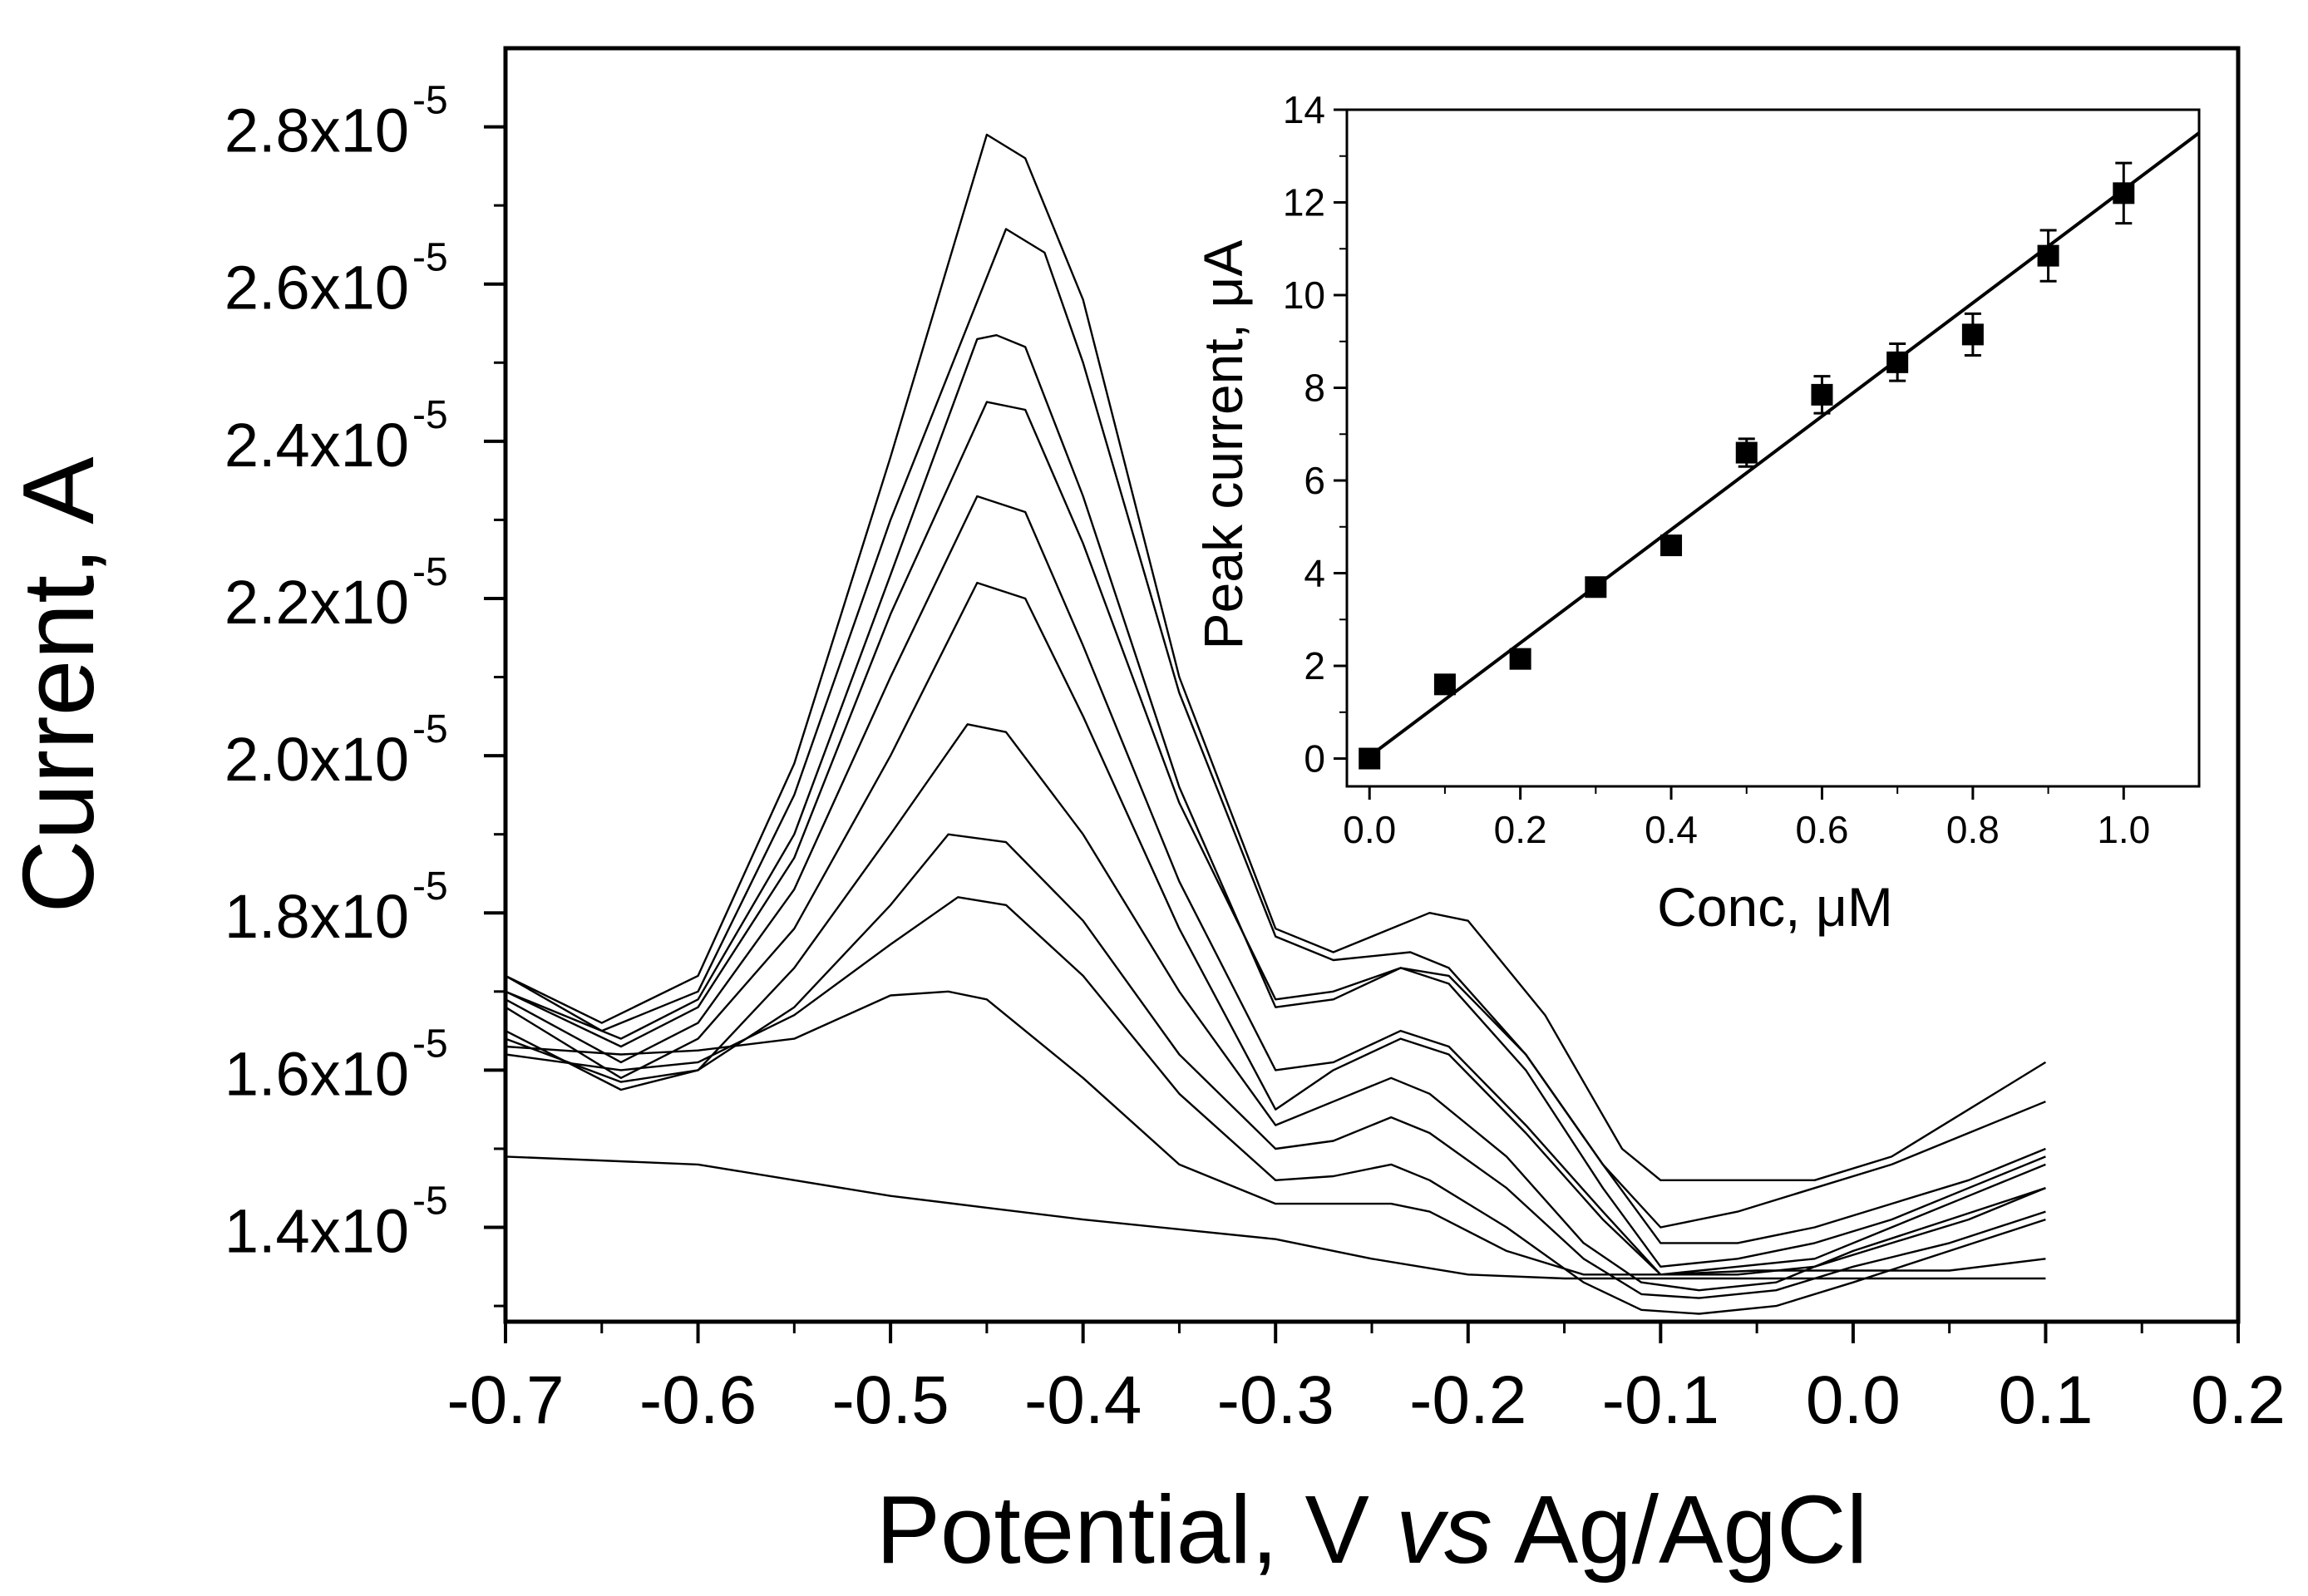  What do you see at coordinates (1775, 907) in the screenshot?
I see `inset-x-axis-title: Conc, μM` at bounding box center [1775, 907].